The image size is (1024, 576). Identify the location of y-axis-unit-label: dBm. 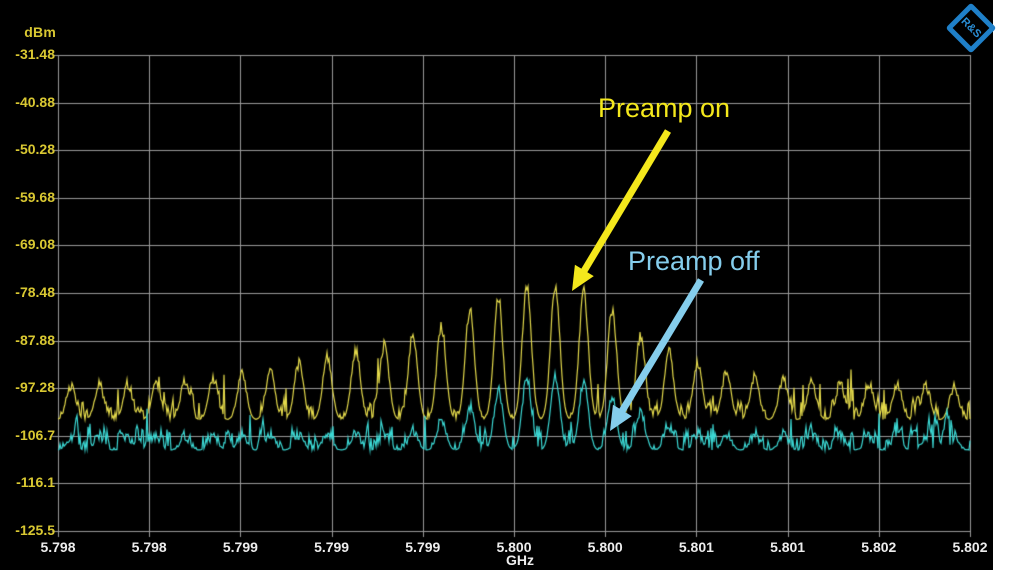
(40, 32).